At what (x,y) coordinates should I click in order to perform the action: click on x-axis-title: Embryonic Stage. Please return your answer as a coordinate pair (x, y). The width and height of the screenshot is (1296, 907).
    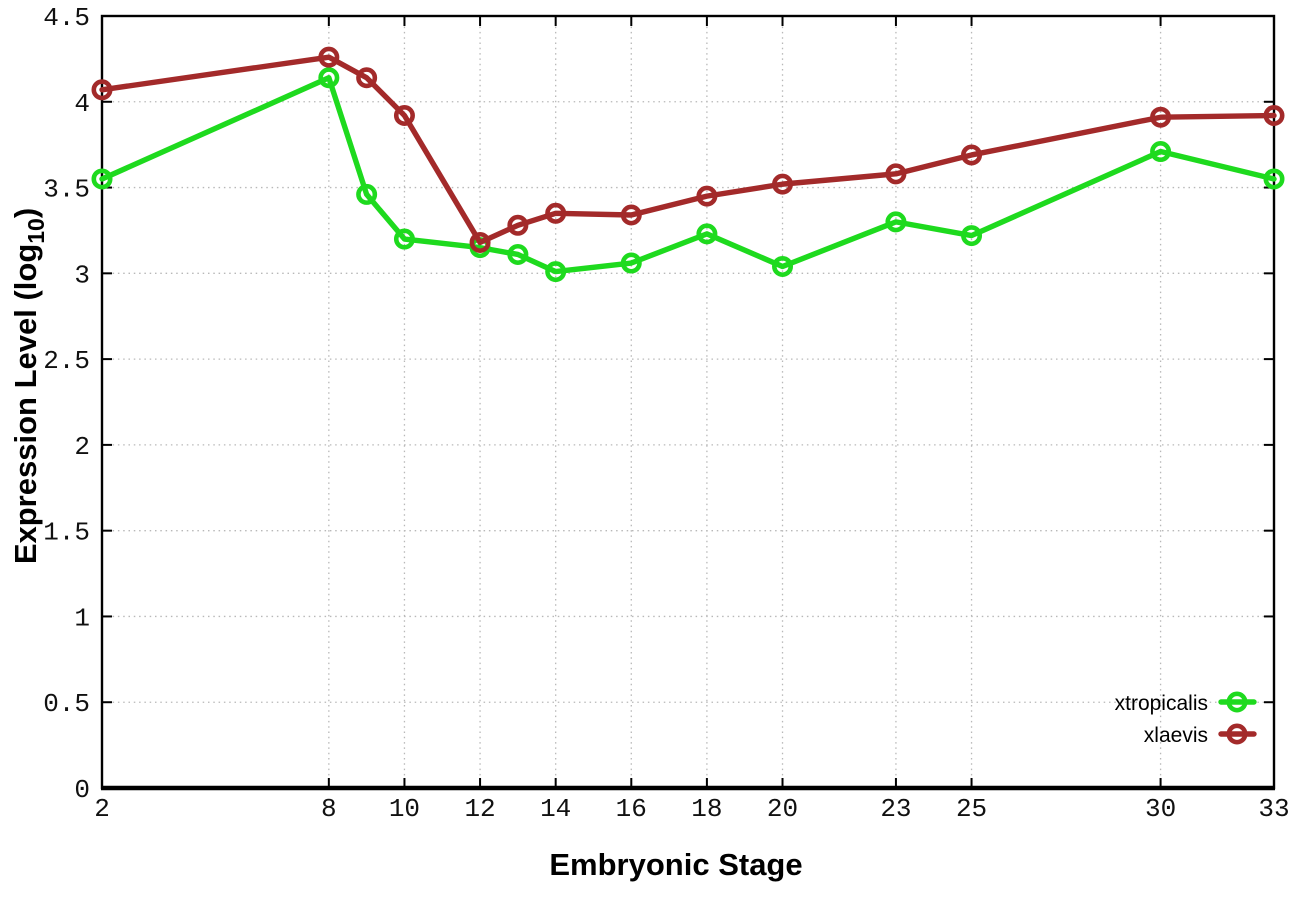
    Looking at the image, I should click on (675, 864).